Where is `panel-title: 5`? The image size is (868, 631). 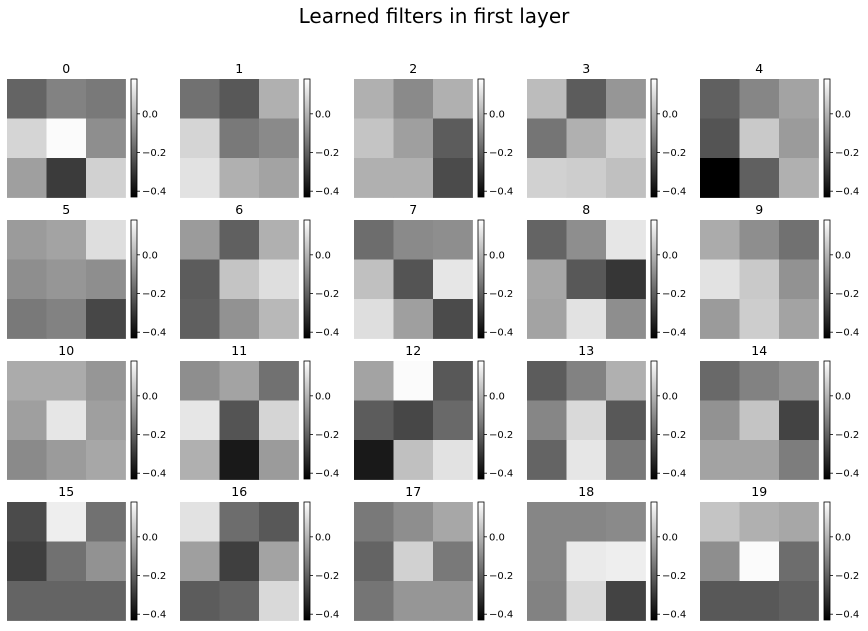 panel-title: 5 is located at coordinates (66, 209).